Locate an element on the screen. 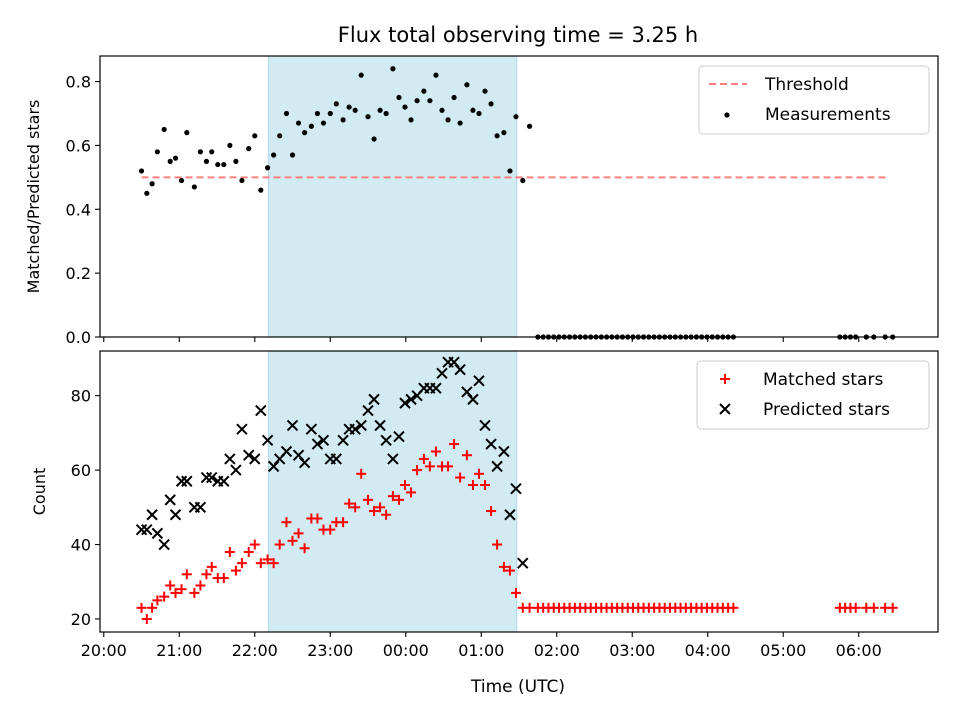  ratio-legend-box is located at coordinates (814, 100).